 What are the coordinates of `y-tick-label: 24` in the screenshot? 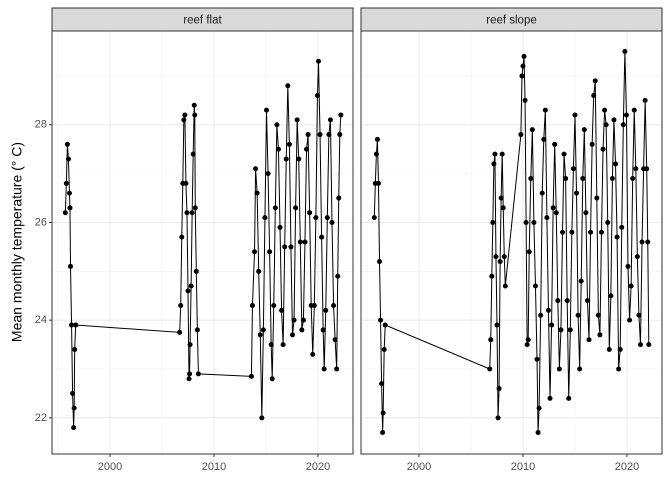 It's located at (41, 320).